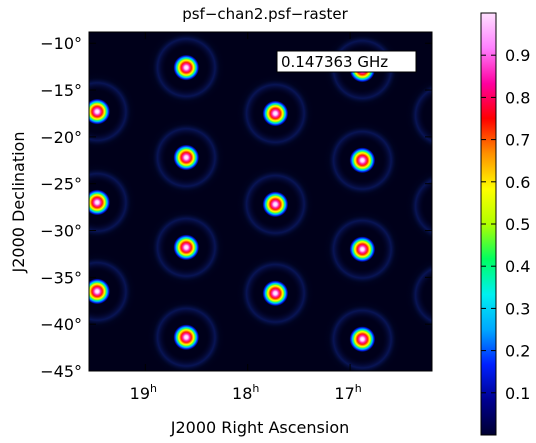 This screenshot has width=536, height=443. I want to click on y-tick-label: −10°, so click(61, 43).